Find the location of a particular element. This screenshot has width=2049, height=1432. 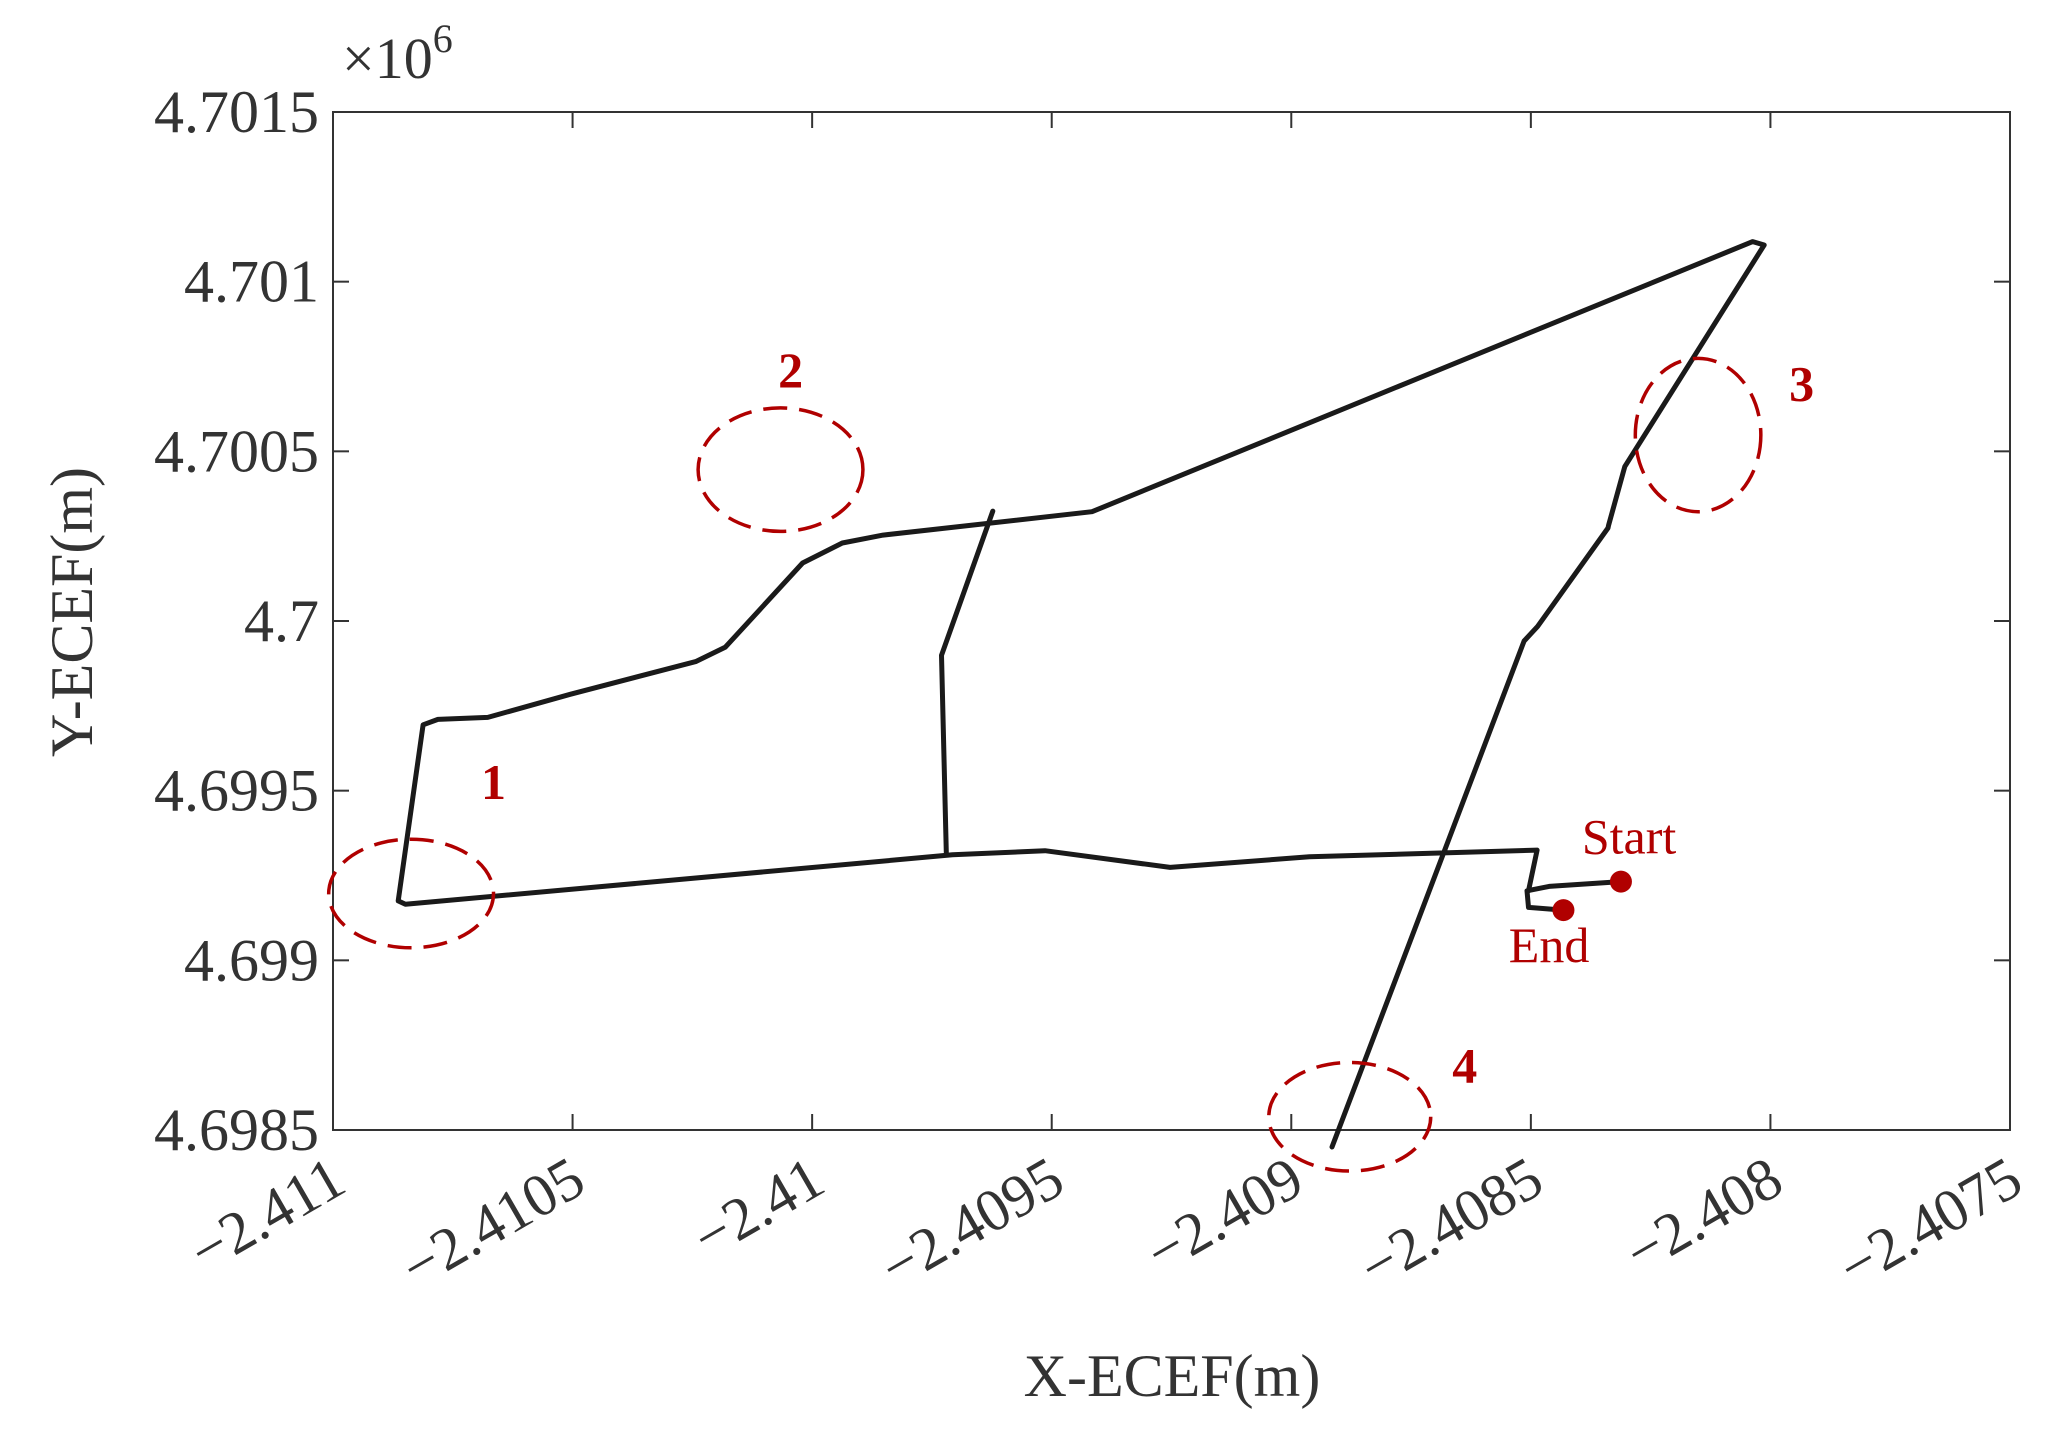

y-tick-label: 4.7005 is located at coordinates (236, 451).